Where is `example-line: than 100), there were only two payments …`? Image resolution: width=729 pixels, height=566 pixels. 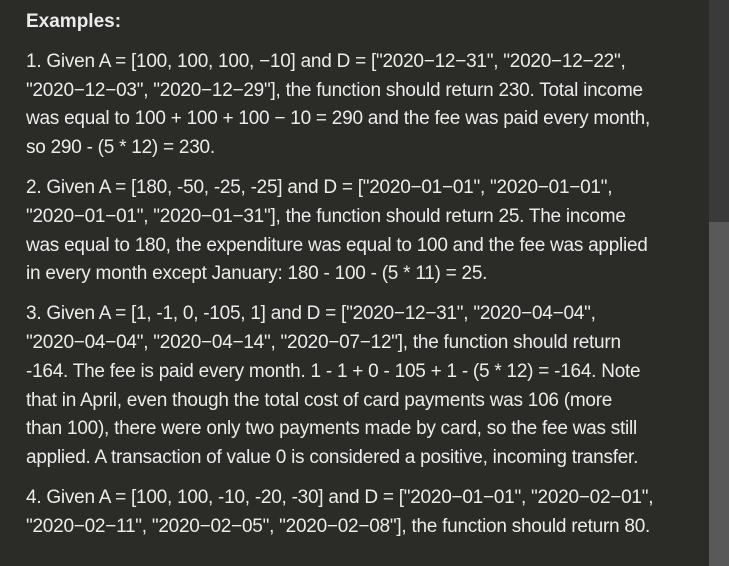 example-line: than 100), there were only two payments … is located at coordinates (331, 429).